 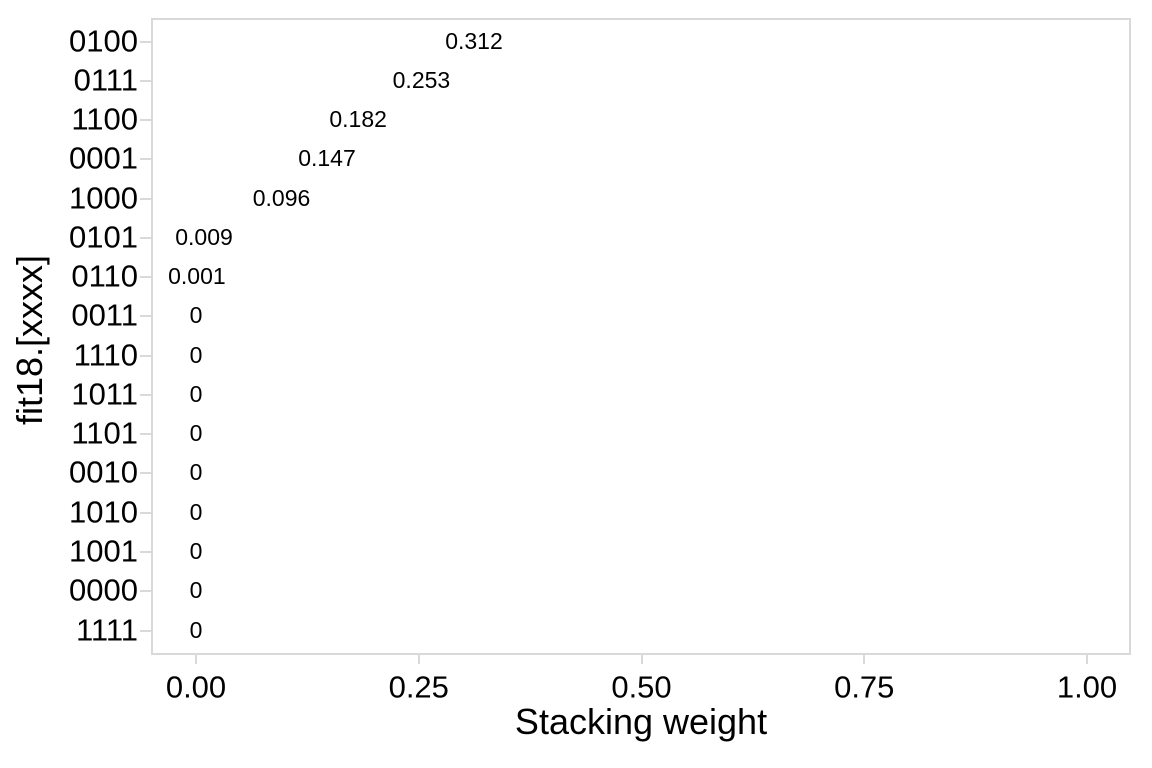 I want to click on y-tick-label: 1100, so click(x=104, y=119).